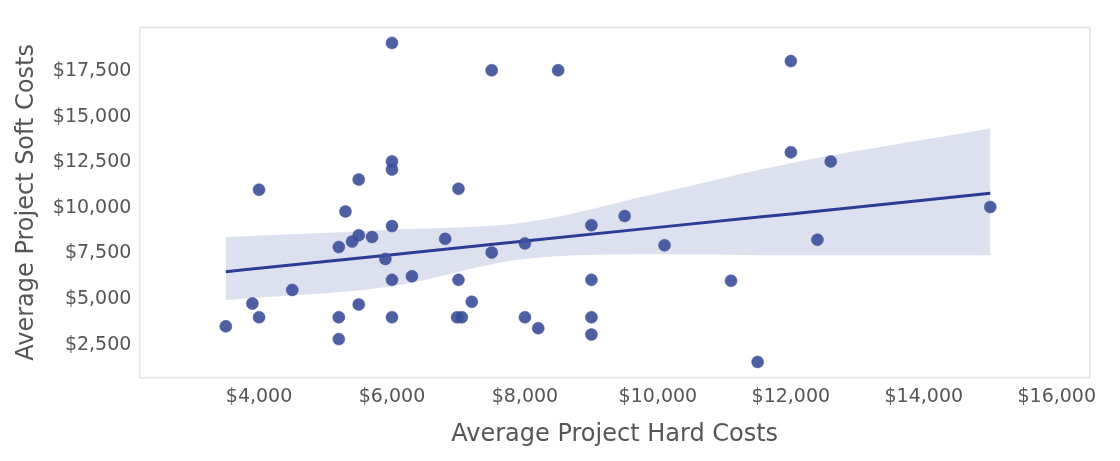 The height and width of the screenshot is (461, 1120). What do you see at coordinates (98, 296) in the screenshot?
I see `y-tick-label: $5,000` at bounding box center [98, 296].